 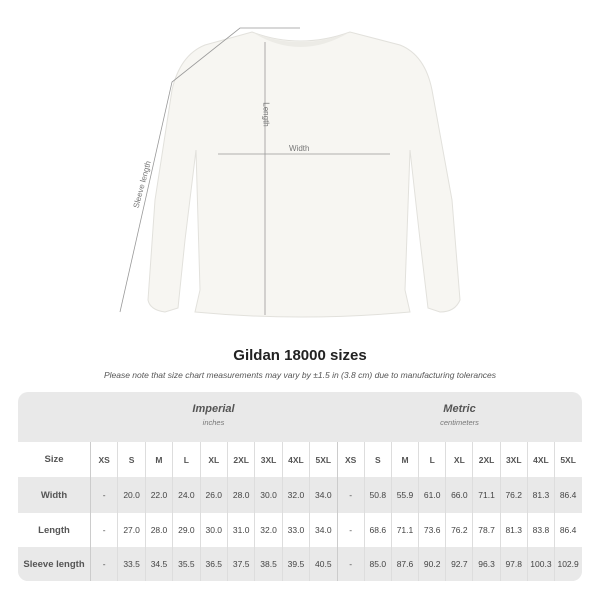 What do you see at coordinates (567, 564) in the screenshot?
I see `metric-cell: 102.9` at bounding box center [567, 564].